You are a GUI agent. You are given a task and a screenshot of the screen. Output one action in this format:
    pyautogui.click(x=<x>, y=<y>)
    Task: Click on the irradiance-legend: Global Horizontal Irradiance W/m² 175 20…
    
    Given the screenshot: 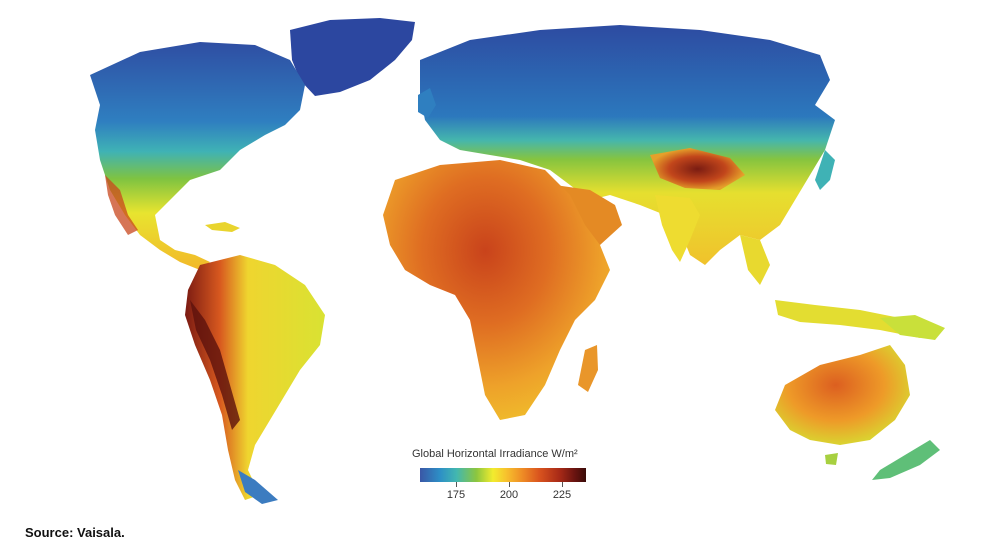 What is the action you would take?
    pyautogui.click(x=507, y=483)
    